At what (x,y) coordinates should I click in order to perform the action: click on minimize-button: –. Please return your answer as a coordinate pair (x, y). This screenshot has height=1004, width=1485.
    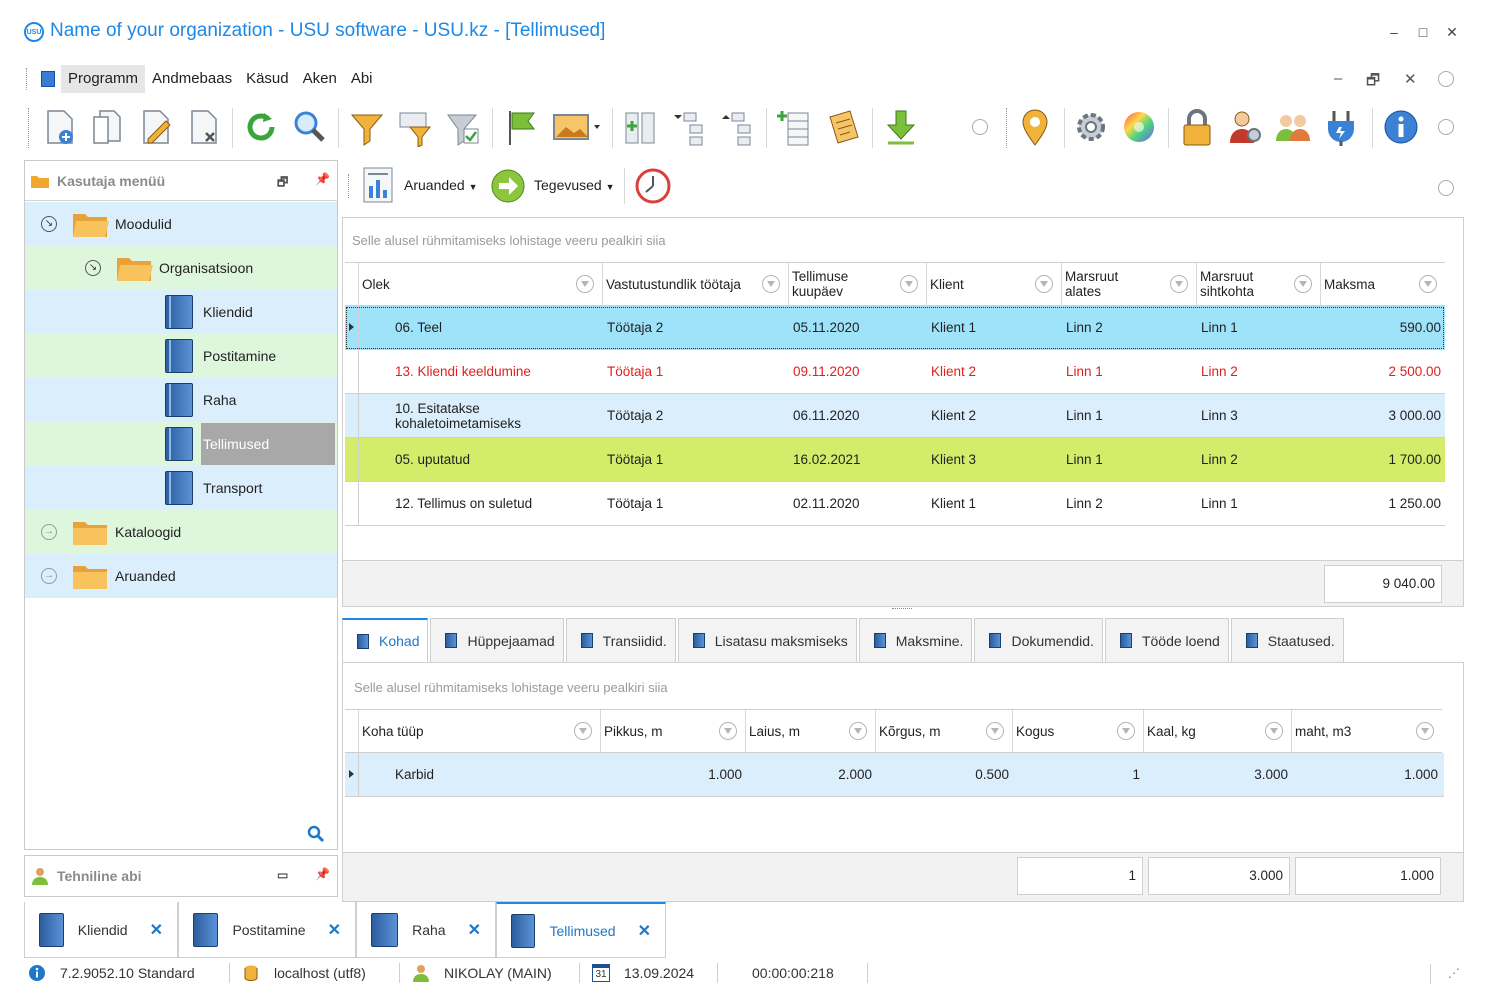
    Looking at the image, I should click on (1394, 32).